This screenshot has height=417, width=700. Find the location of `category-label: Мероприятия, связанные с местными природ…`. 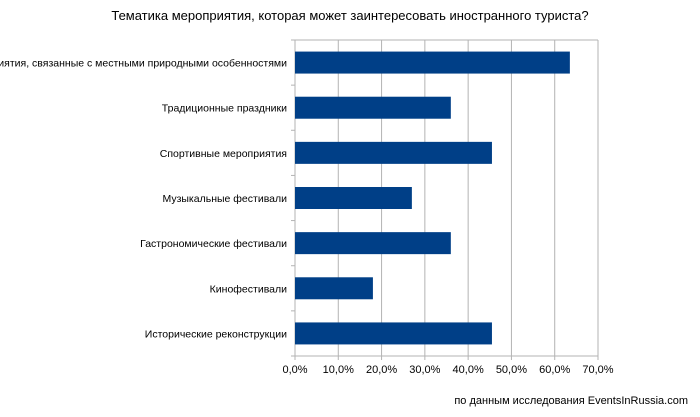

category-label: Мероприятия, связанные с местными природ… is located at coordinates (143, 64).